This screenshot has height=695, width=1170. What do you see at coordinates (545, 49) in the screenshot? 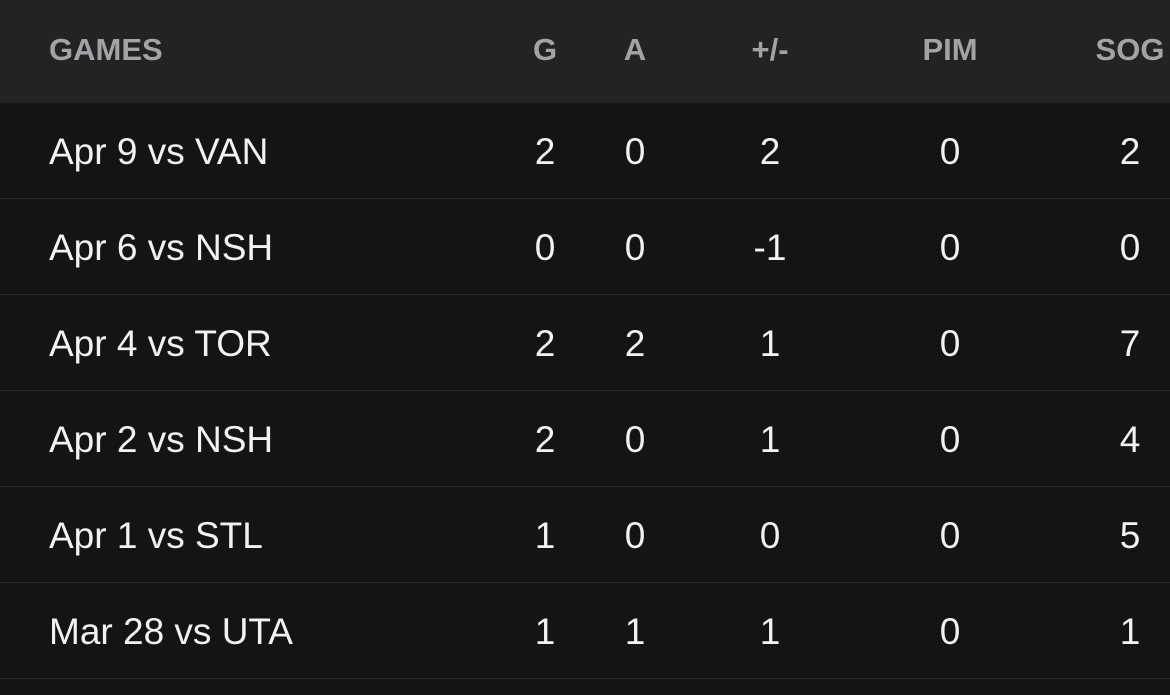
I see `column-header: G` at bounding box center [545, 49].